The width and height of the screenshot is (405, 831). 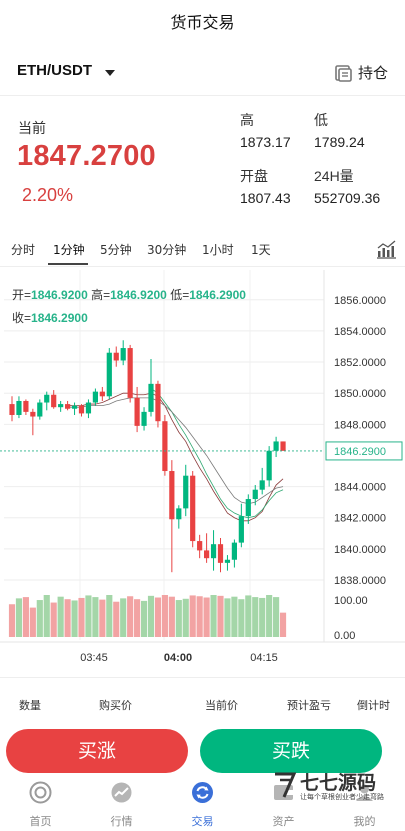 I want to click on tab-interval-1m: 1分钟, so click(x=69, y=250).